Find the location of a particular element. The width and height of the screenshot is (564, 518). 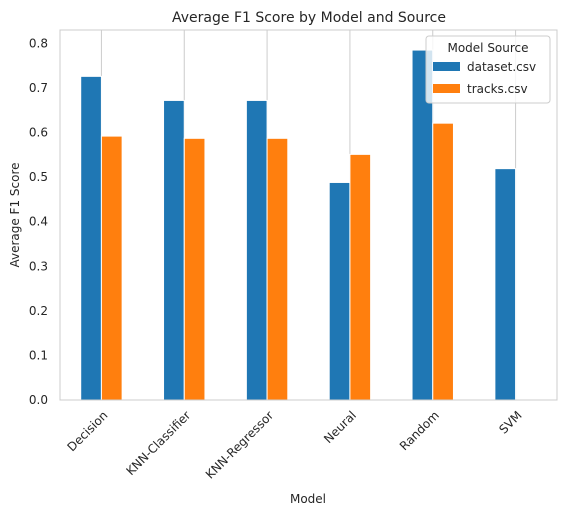

x-tick-label: Decision is located at coordinates (88, 431).